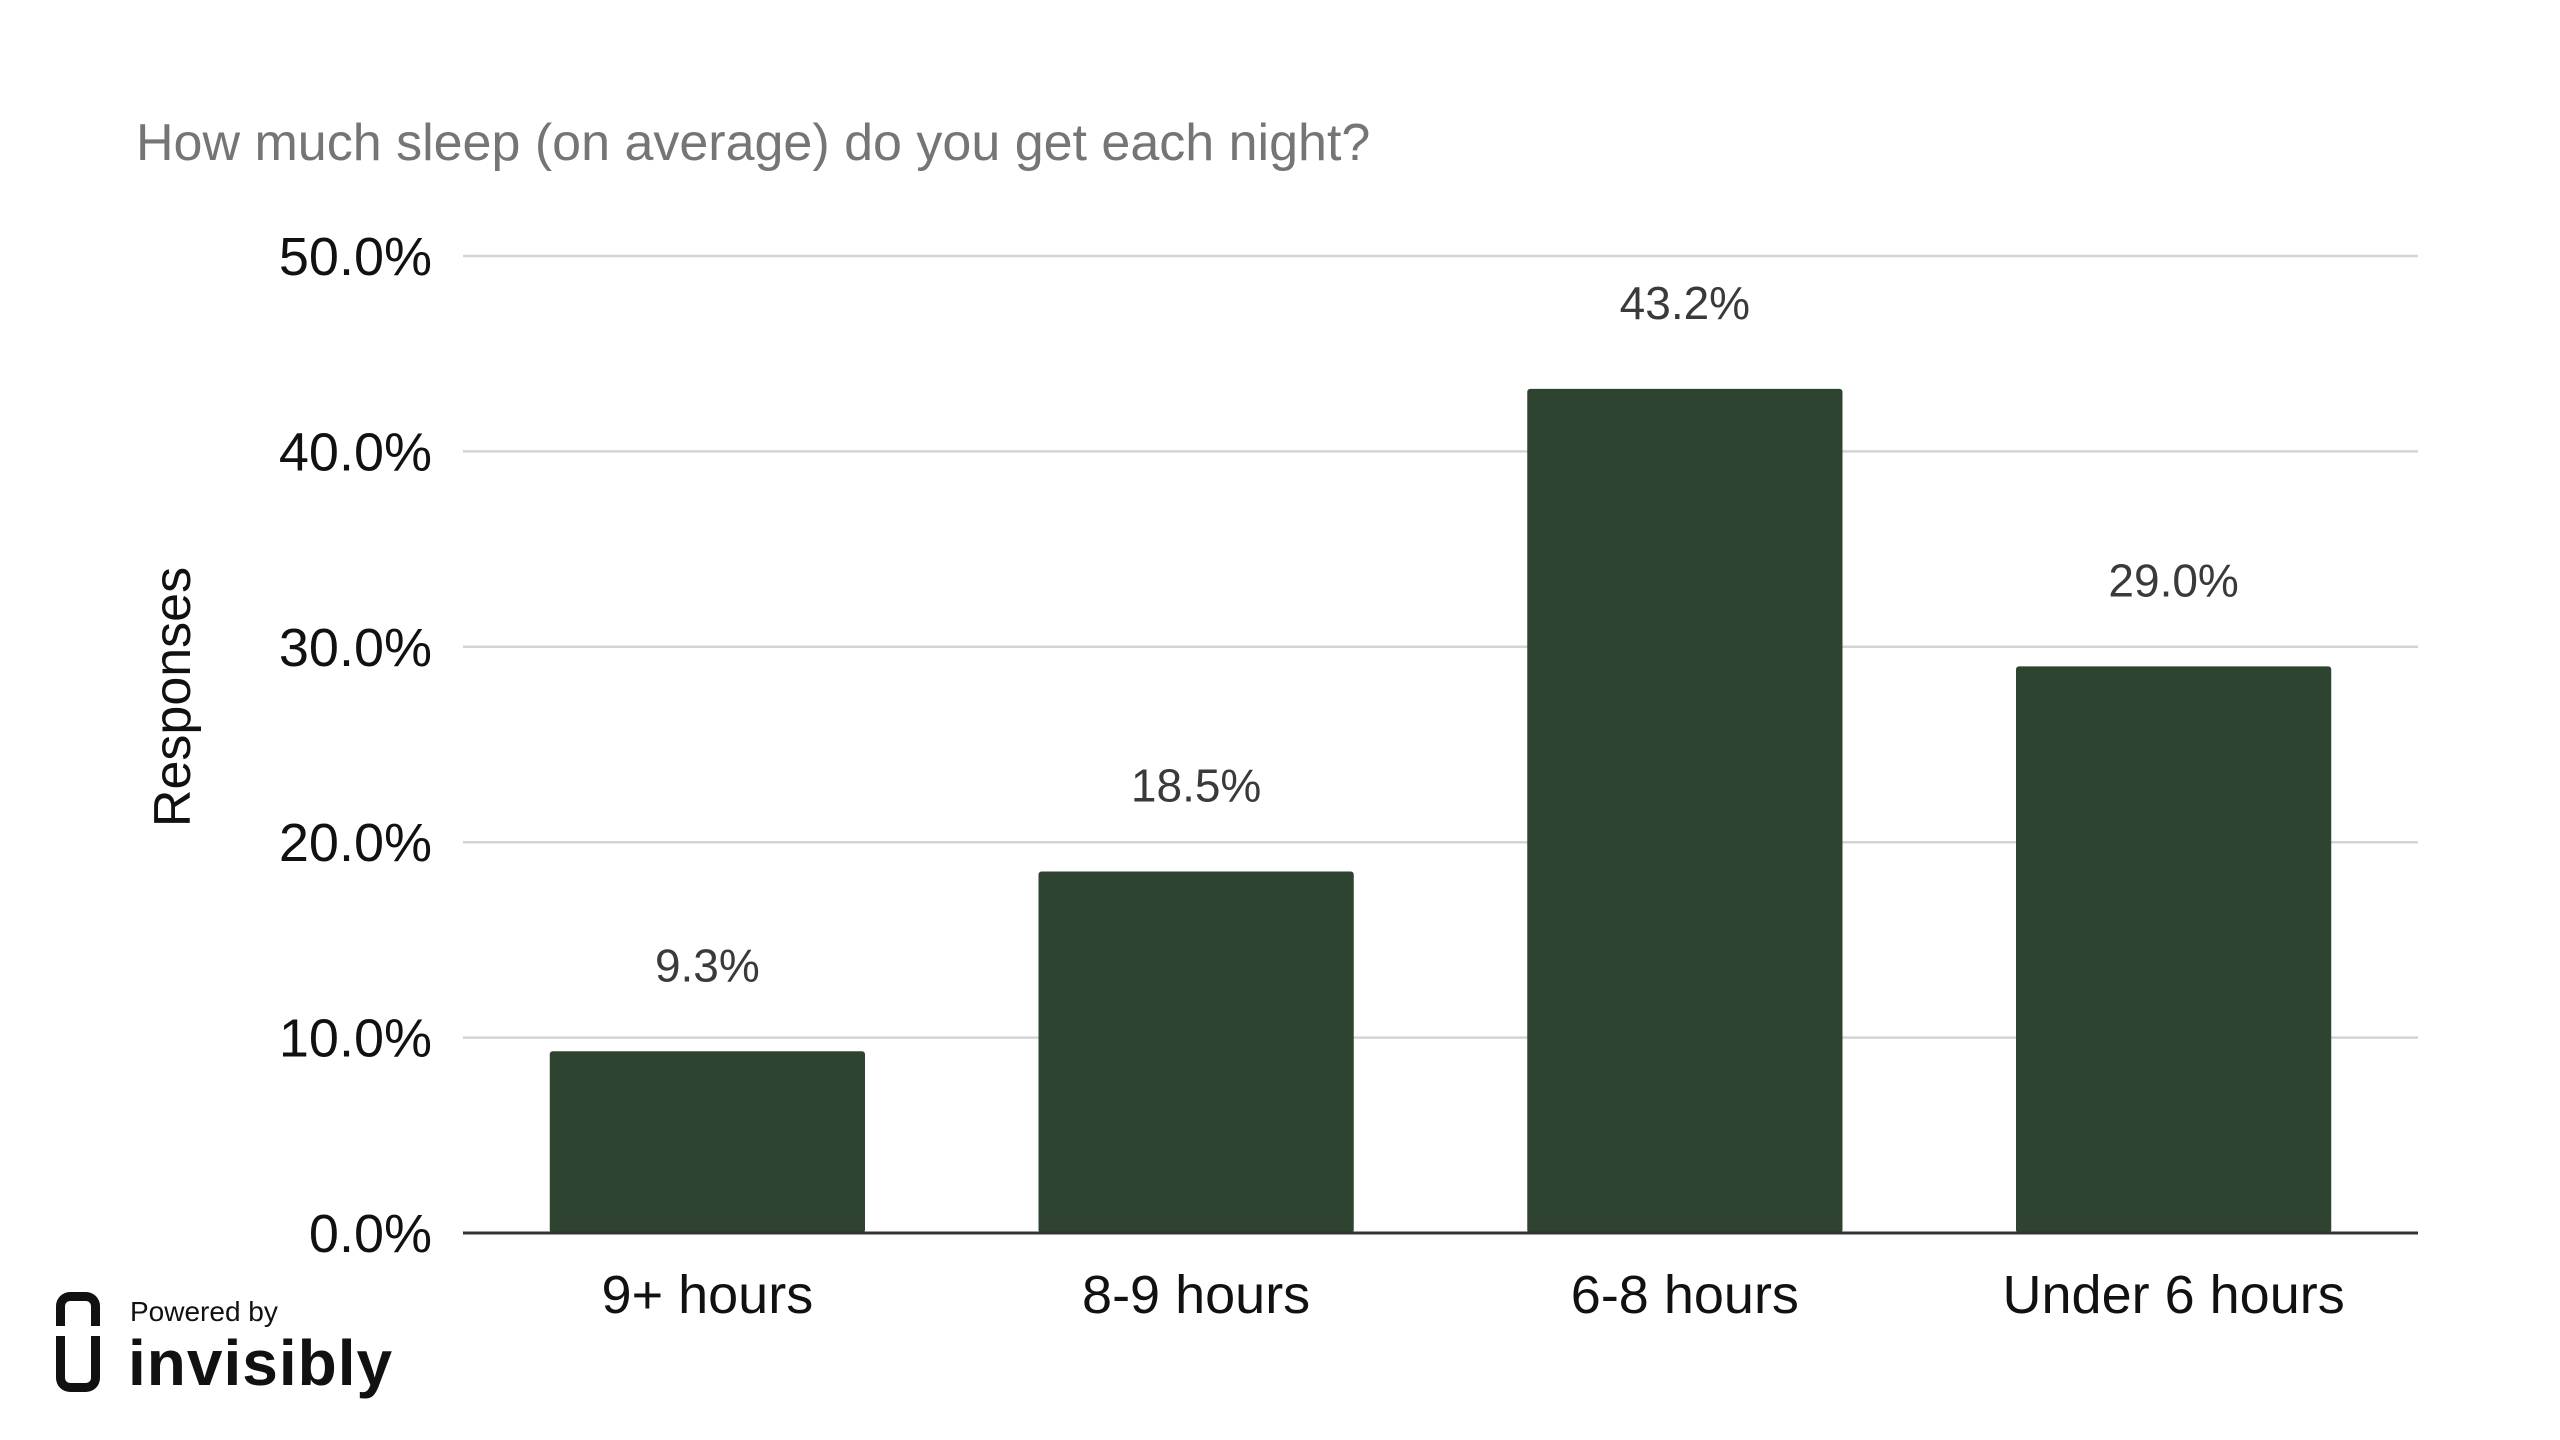  What do you see at coordinates (707, 965) in the screenshot?
I see `data-label: 9.3%` at bounding box center [707, 965].